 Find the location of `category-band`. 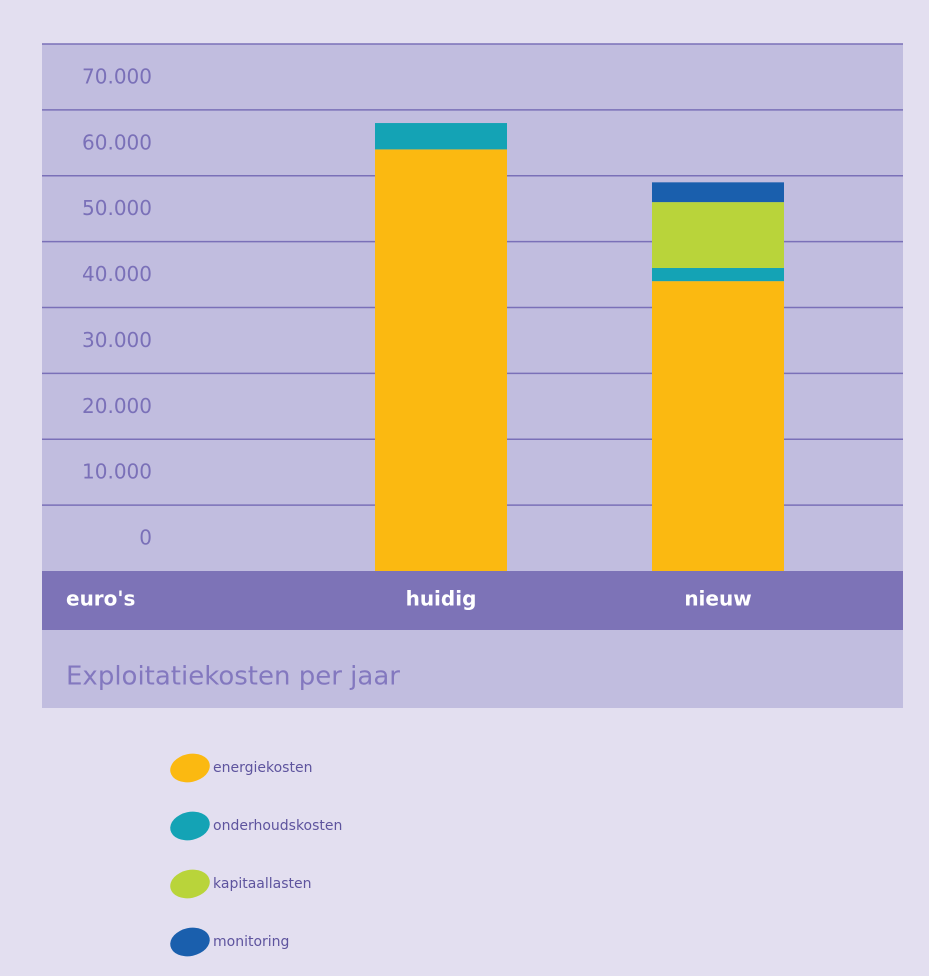

category-band is located at coordinates (472, 600).